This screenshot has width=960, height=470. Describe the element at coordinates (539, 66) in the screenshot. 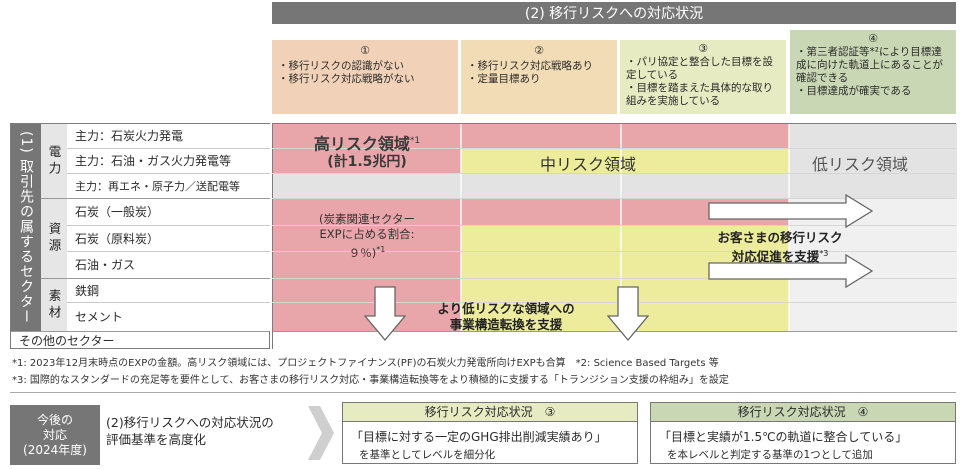

I see `stage-item: 移行リスク対応戦略あり` at that location.